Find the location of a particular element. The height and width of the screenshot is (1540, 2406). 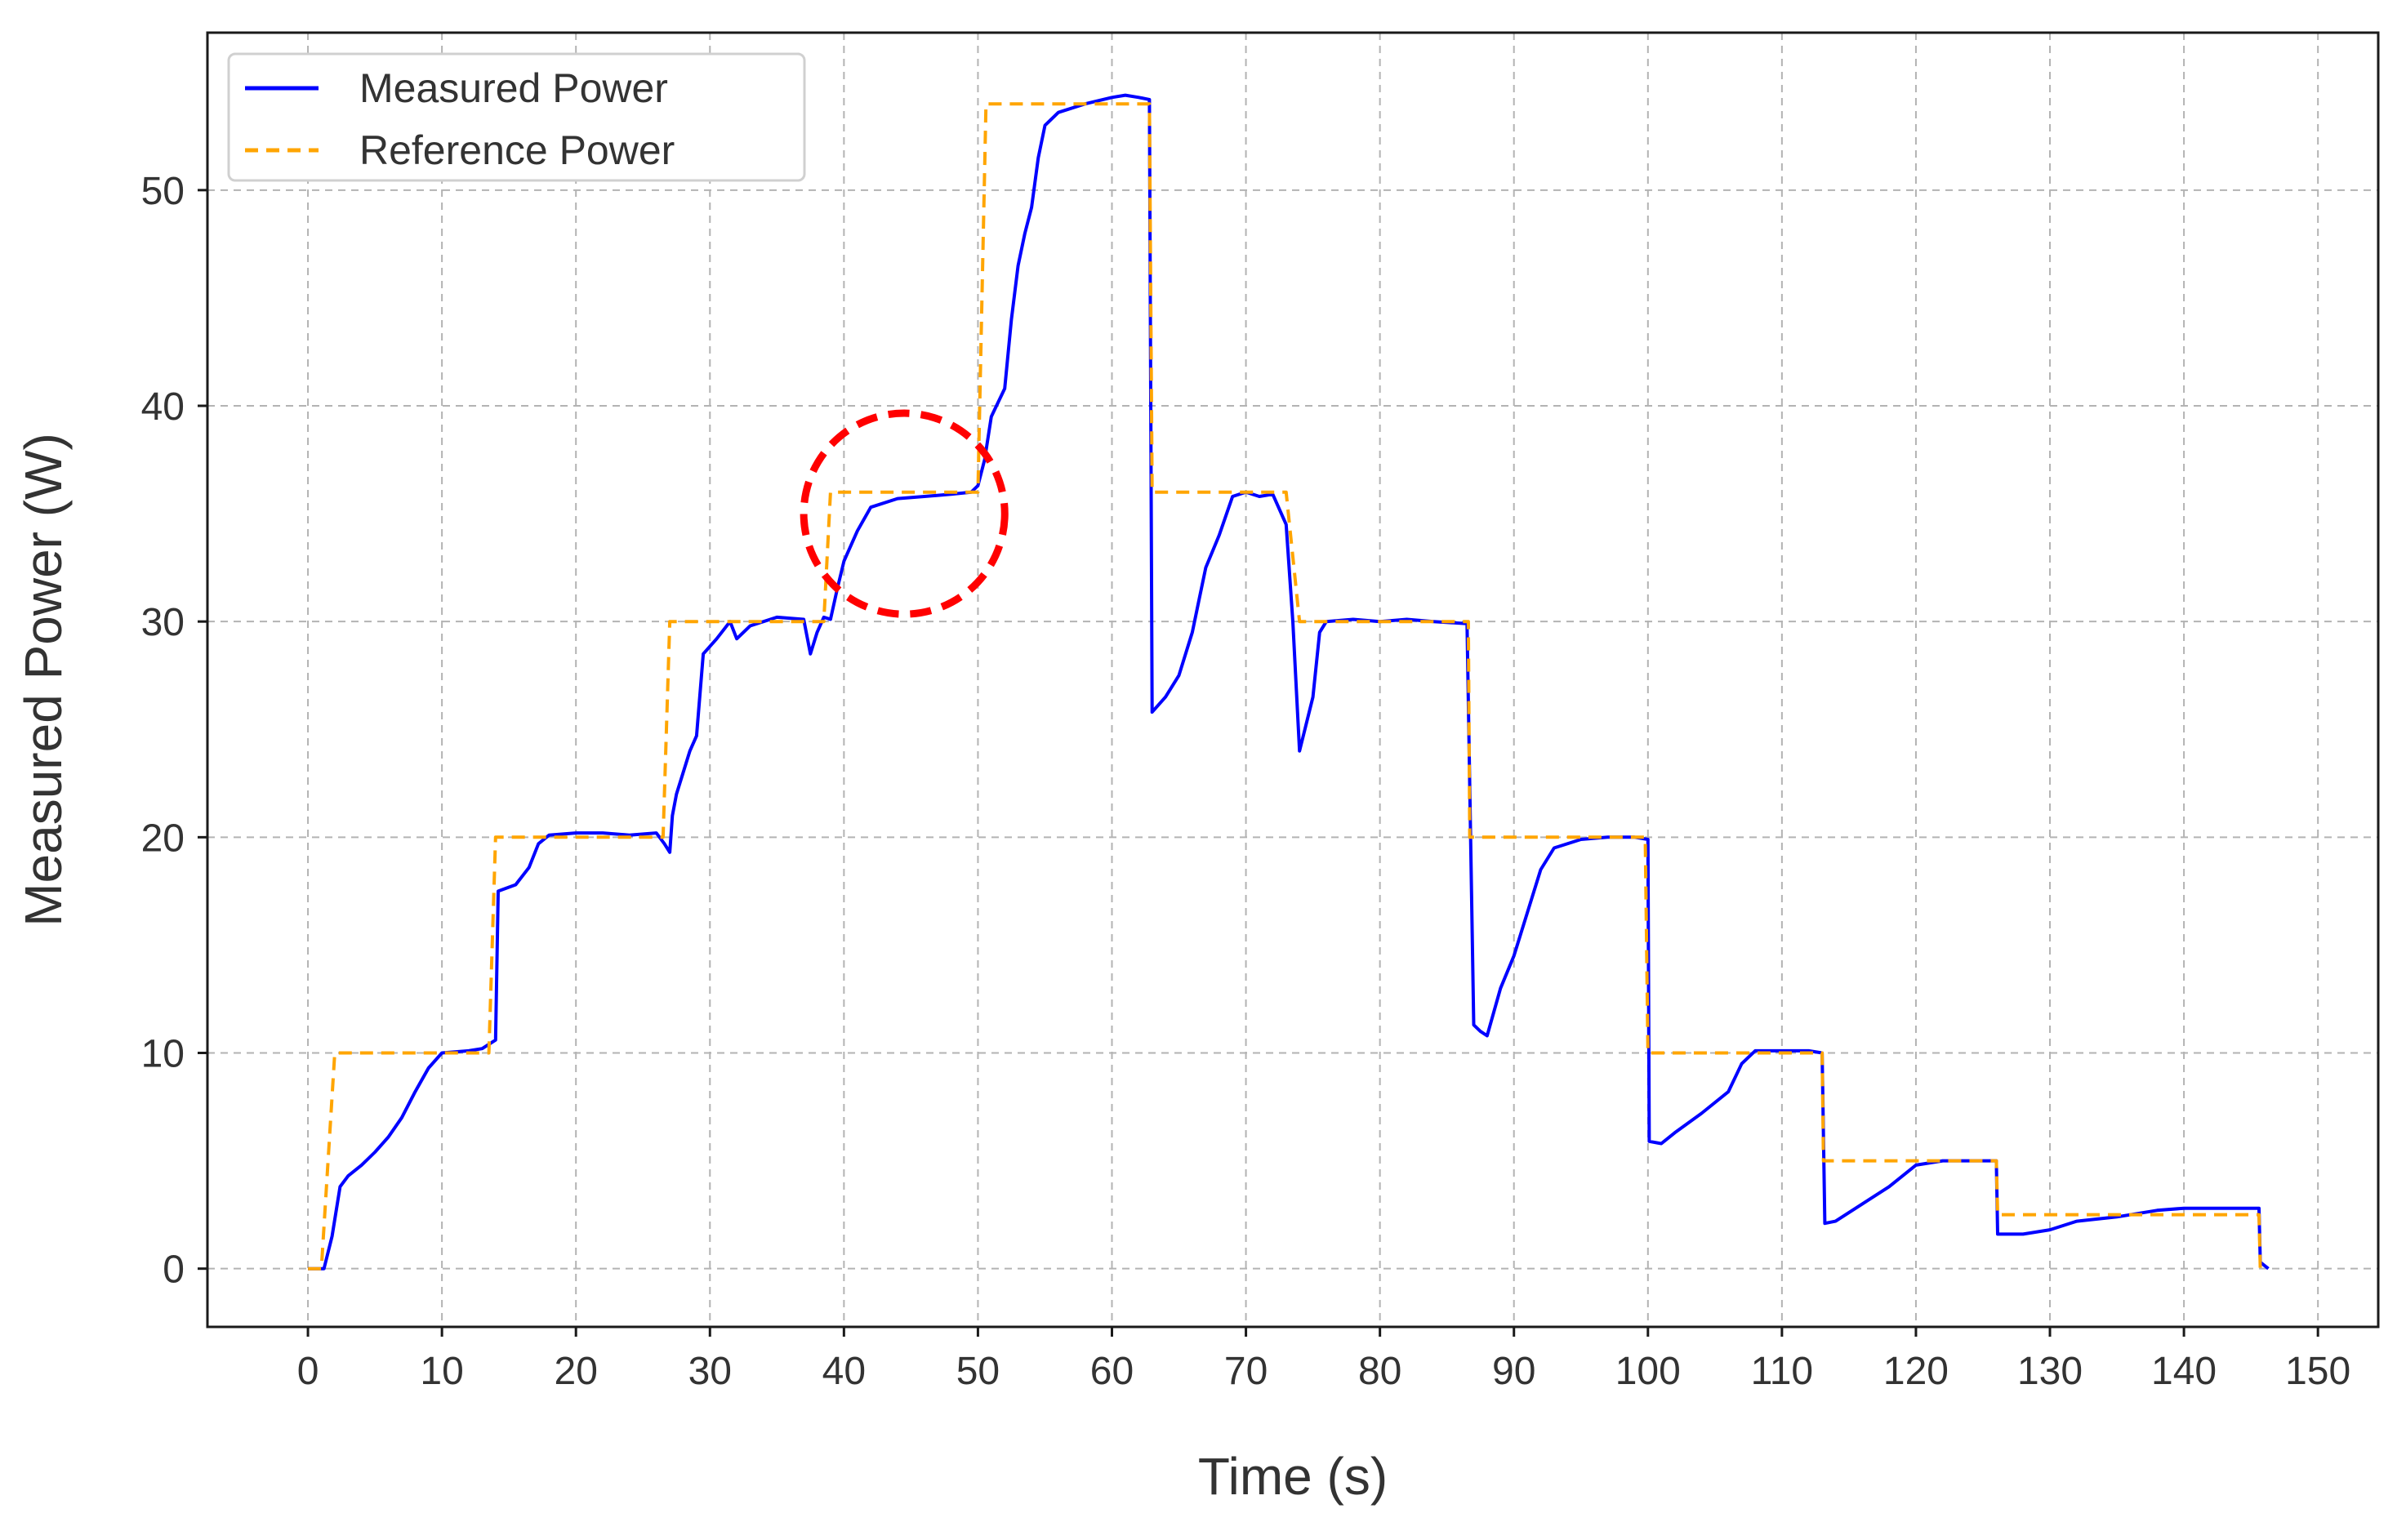

y-tick-label: 0 is located at coordinates (174, 1270).